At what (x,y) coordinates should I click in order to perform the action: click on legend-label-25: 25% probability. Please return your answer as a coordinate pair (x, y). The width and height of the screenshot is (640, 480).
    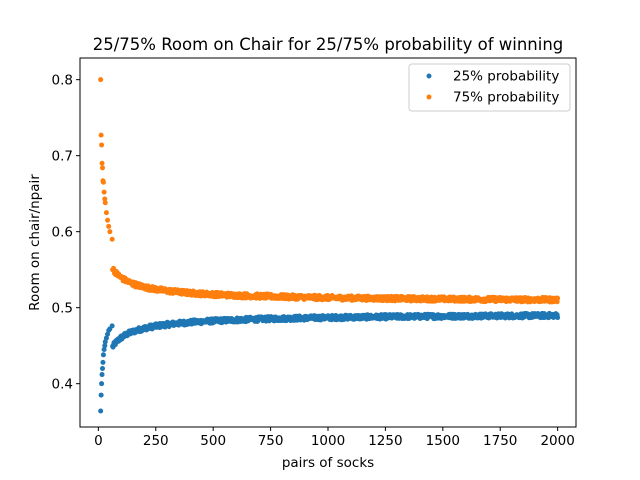
    Looking at the image, I should click on (506, 77).